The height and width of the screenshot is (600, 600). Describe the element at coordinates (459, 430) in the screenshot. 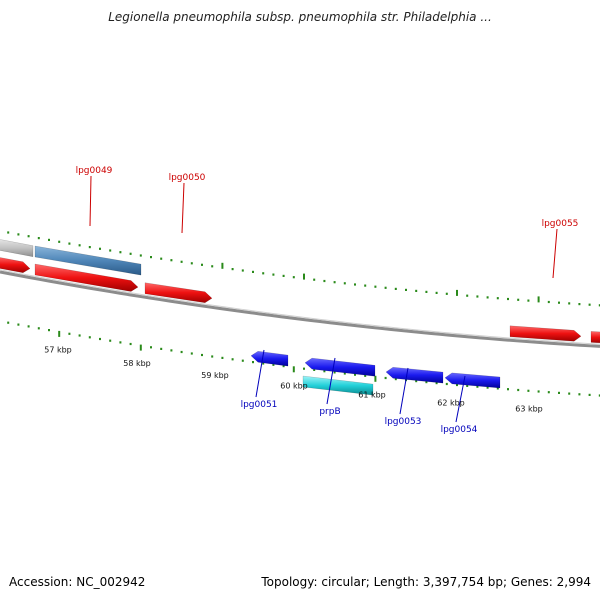

I see `lpg0054-label: lpg0054` at that location.